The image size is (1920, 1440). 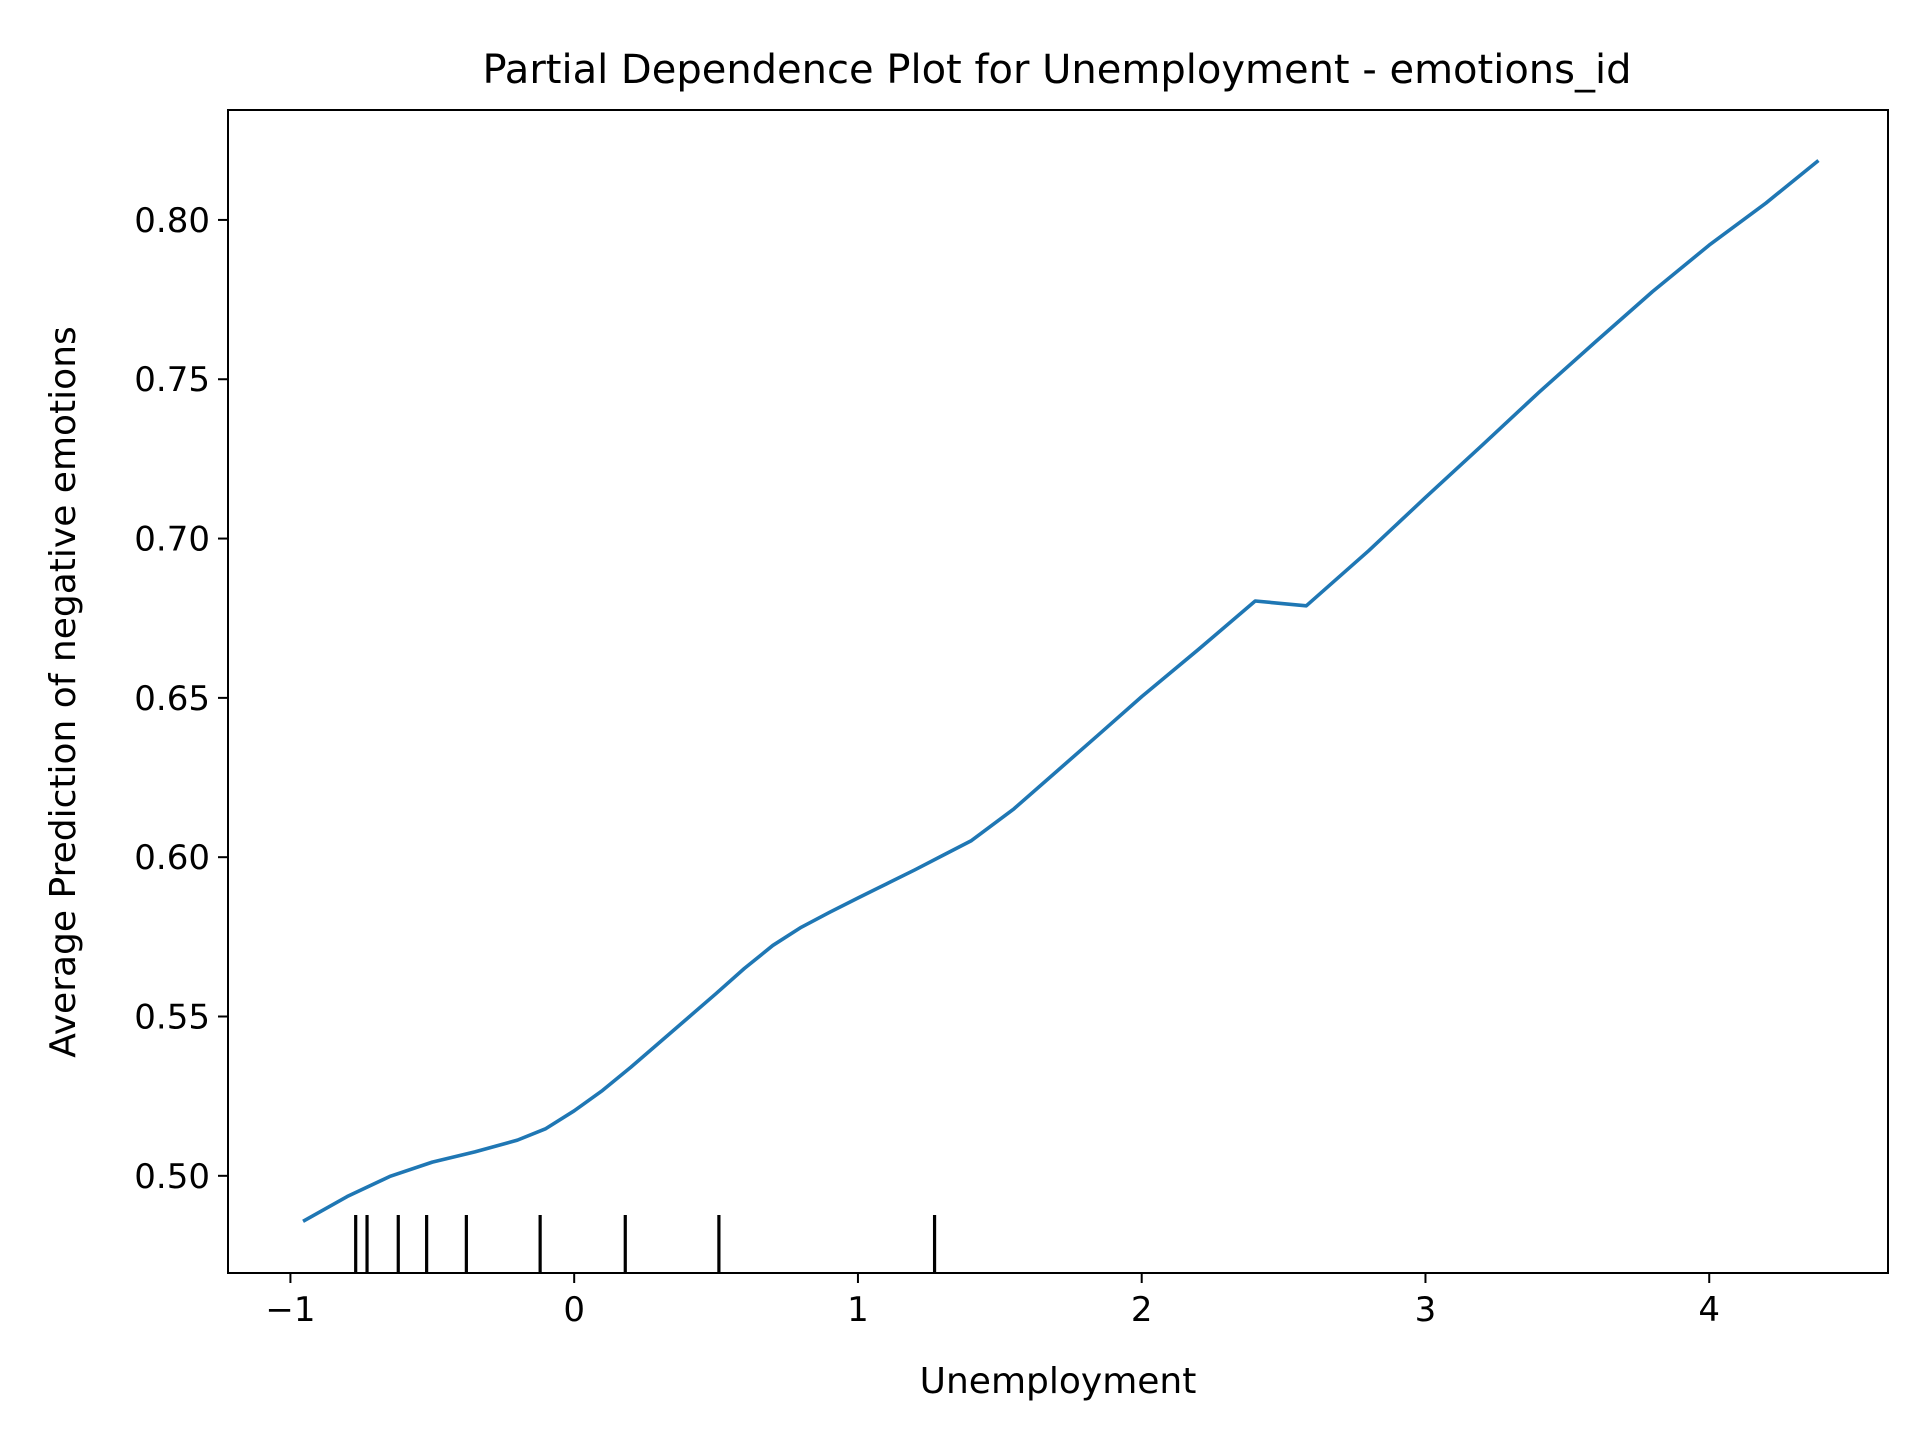 I want to click on y-tick-label-1: 0.55, so click(x=172, y=1018).